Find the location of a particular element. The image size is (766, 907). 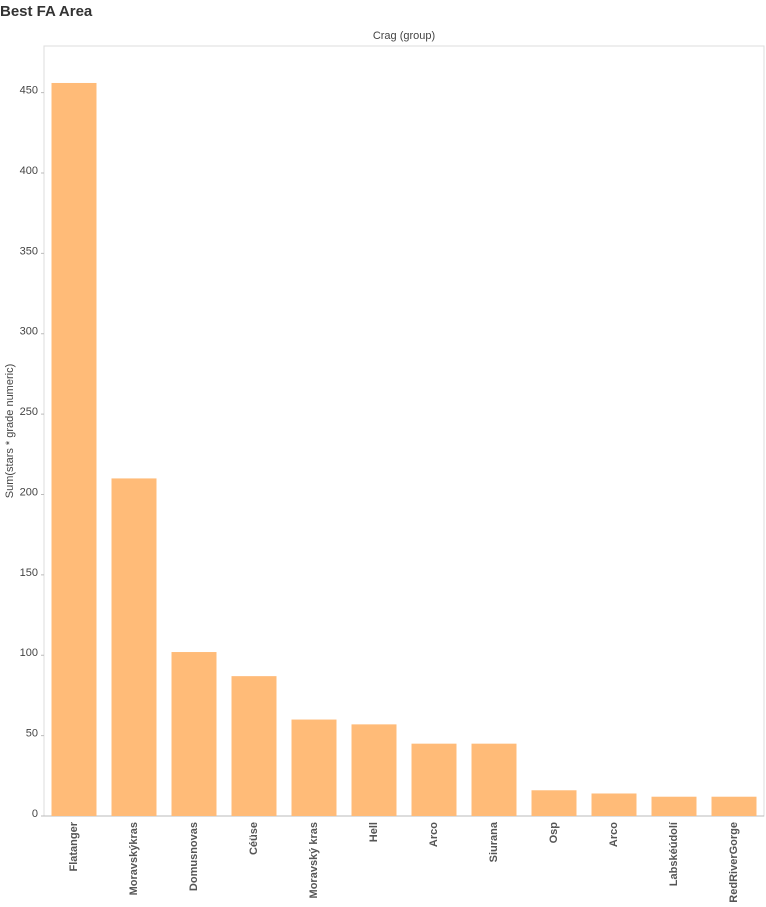

y-tick-label: 350 is located at coordinates (29, 251).